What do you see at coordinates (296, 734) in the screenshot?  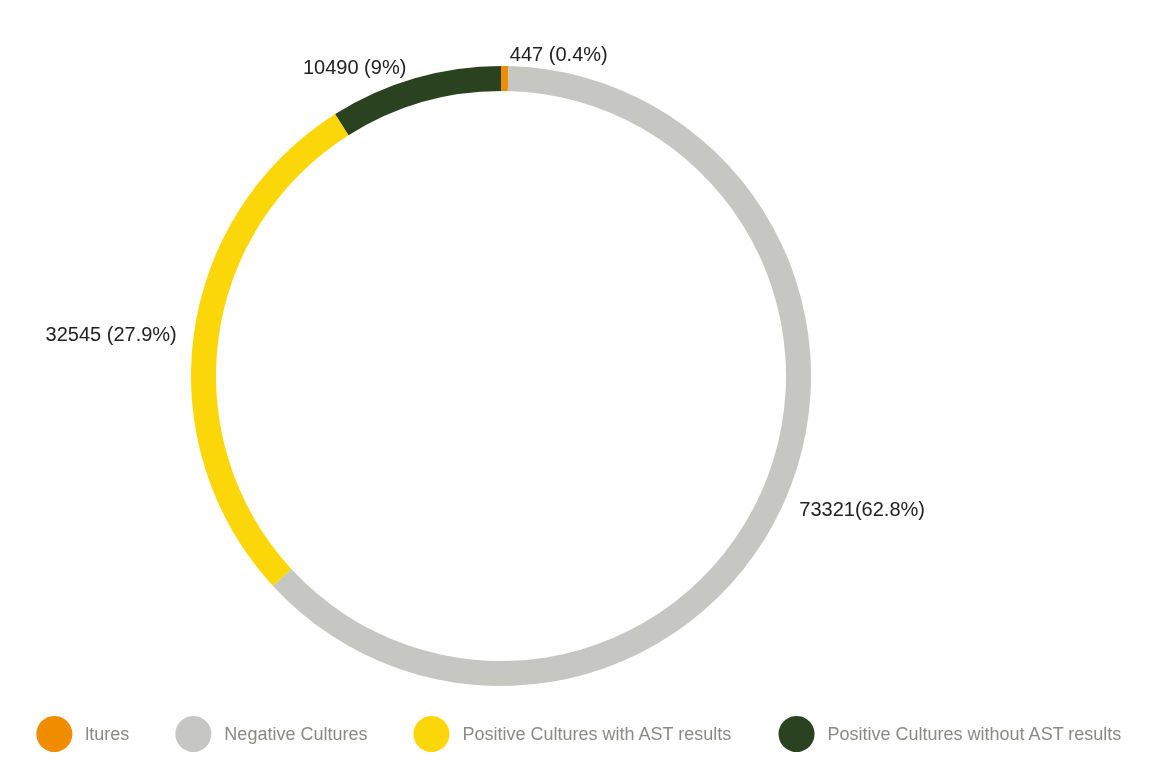 I see `legend-label: Negative Cultures` at bounding box center [296, 734].